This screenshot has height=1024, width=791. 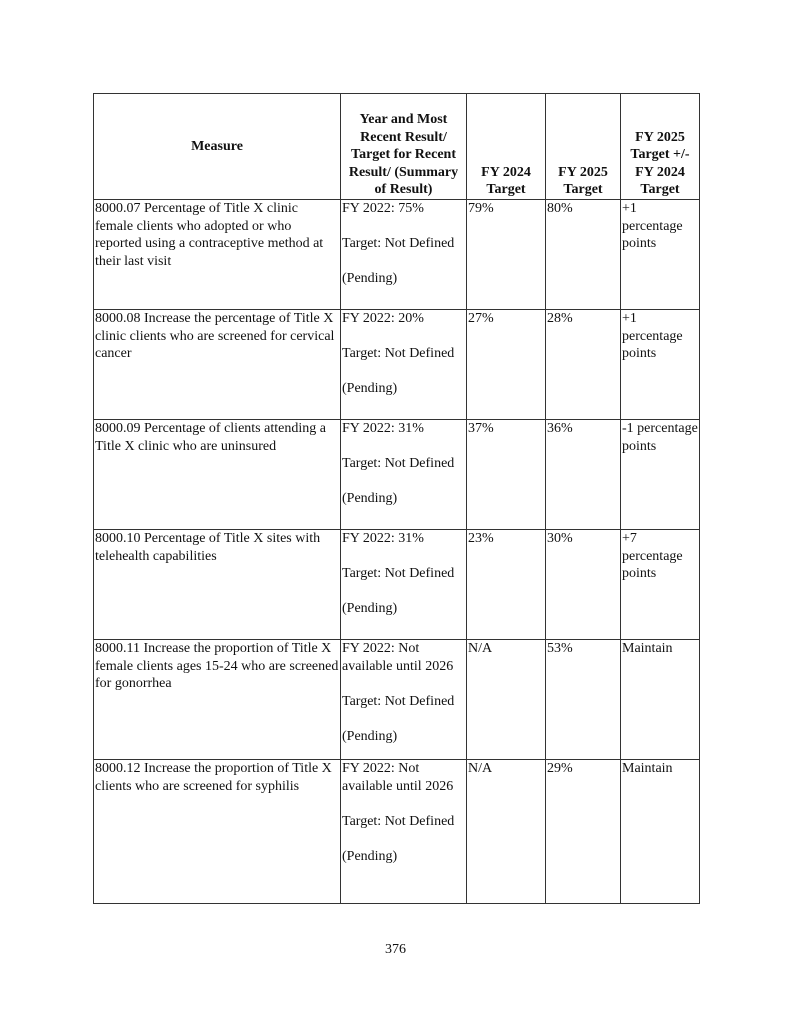 I want to click on fy2025-cell: 29%, so click(x=583, y=831).